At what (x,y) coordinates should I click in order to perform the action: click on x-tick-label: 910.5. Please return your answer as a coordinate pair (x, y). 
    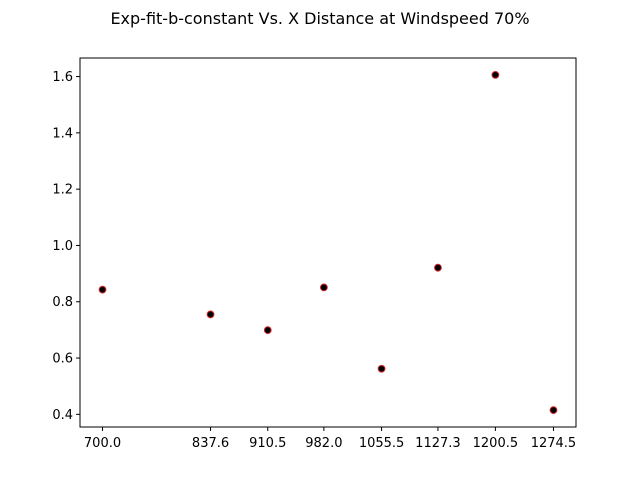
    Looking at the image, I should click on (267, 443).